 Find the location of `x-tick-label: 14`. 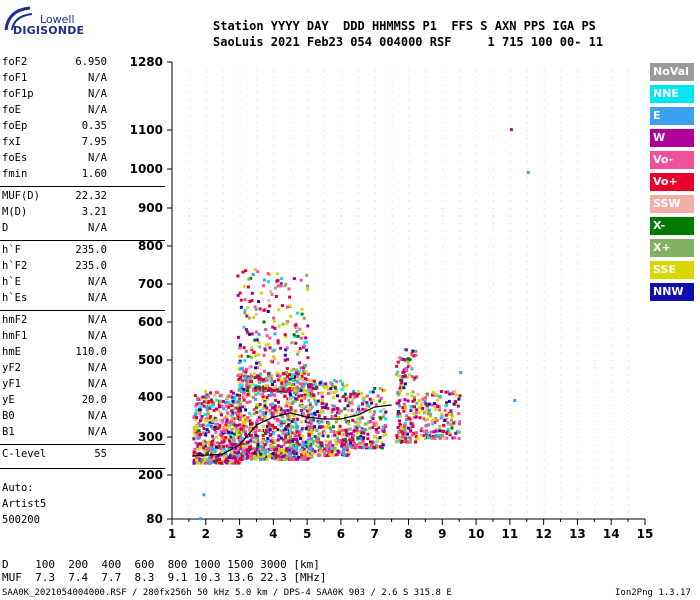

x-tick-label: 14 is located at coordinates (611, 534).